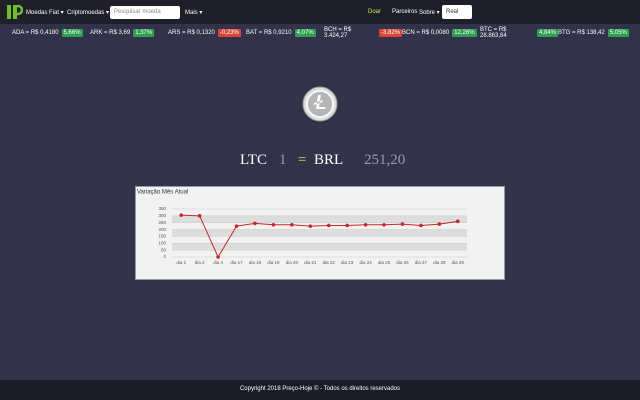 This screenshot has height=400, width=640. I want to click on ticker-item: BAT = R$ 0,9210 4,07%, so click(285, 32).